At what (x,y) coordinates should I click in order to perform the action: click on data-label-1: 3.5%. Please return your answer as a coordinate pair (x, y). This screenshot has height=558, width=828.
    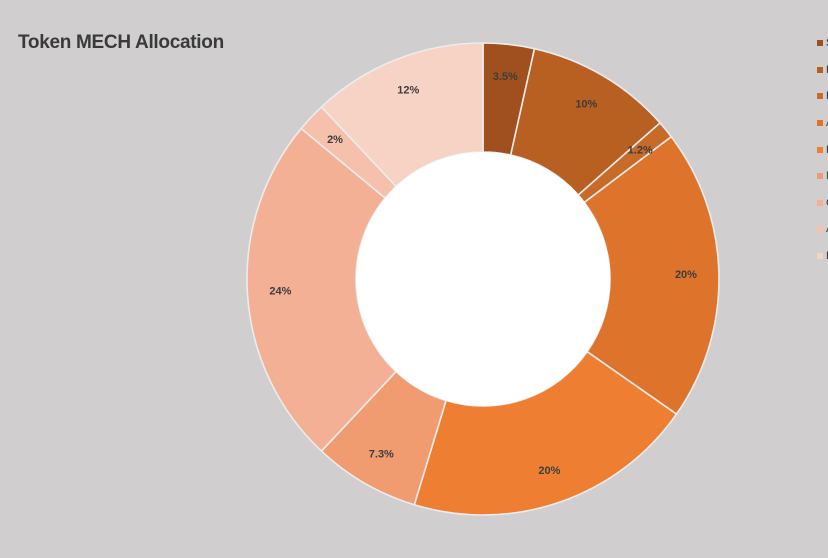
    Looking at the image, I should click on (505, 77).